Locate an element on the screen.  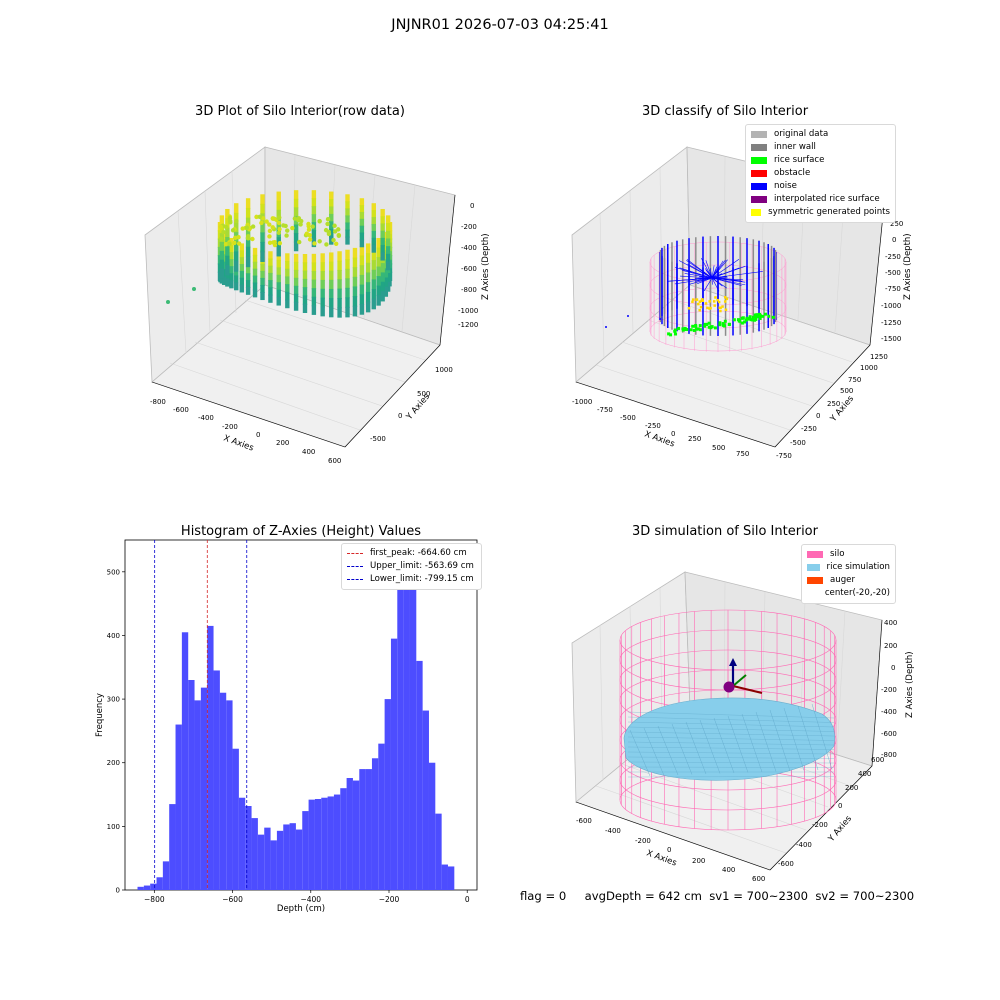
legend-label: rice simulation is located at coordinates (858, 567).